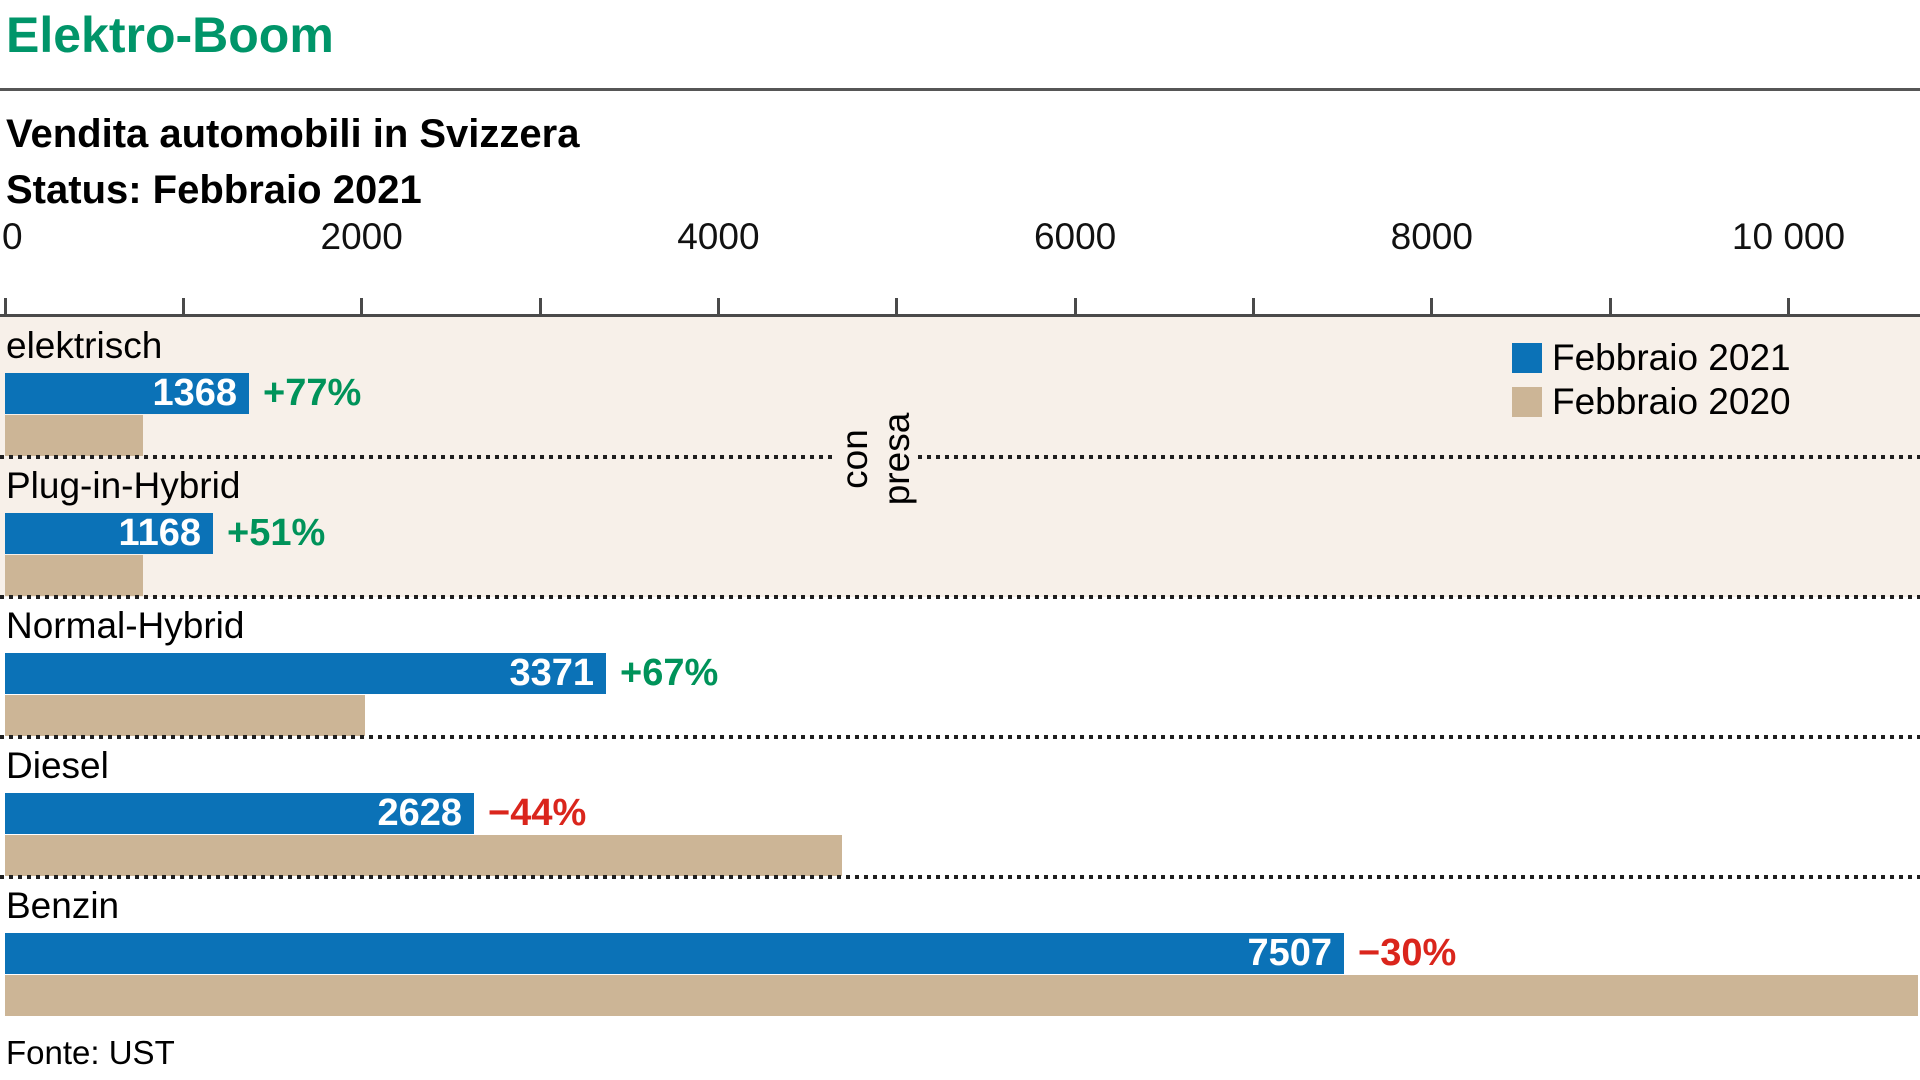 The width and height of the screenshot is (1920, 1080). Describe the element at coordinates (127, 393) in the screenshot. I see `bar-2021: 1368` at that location.